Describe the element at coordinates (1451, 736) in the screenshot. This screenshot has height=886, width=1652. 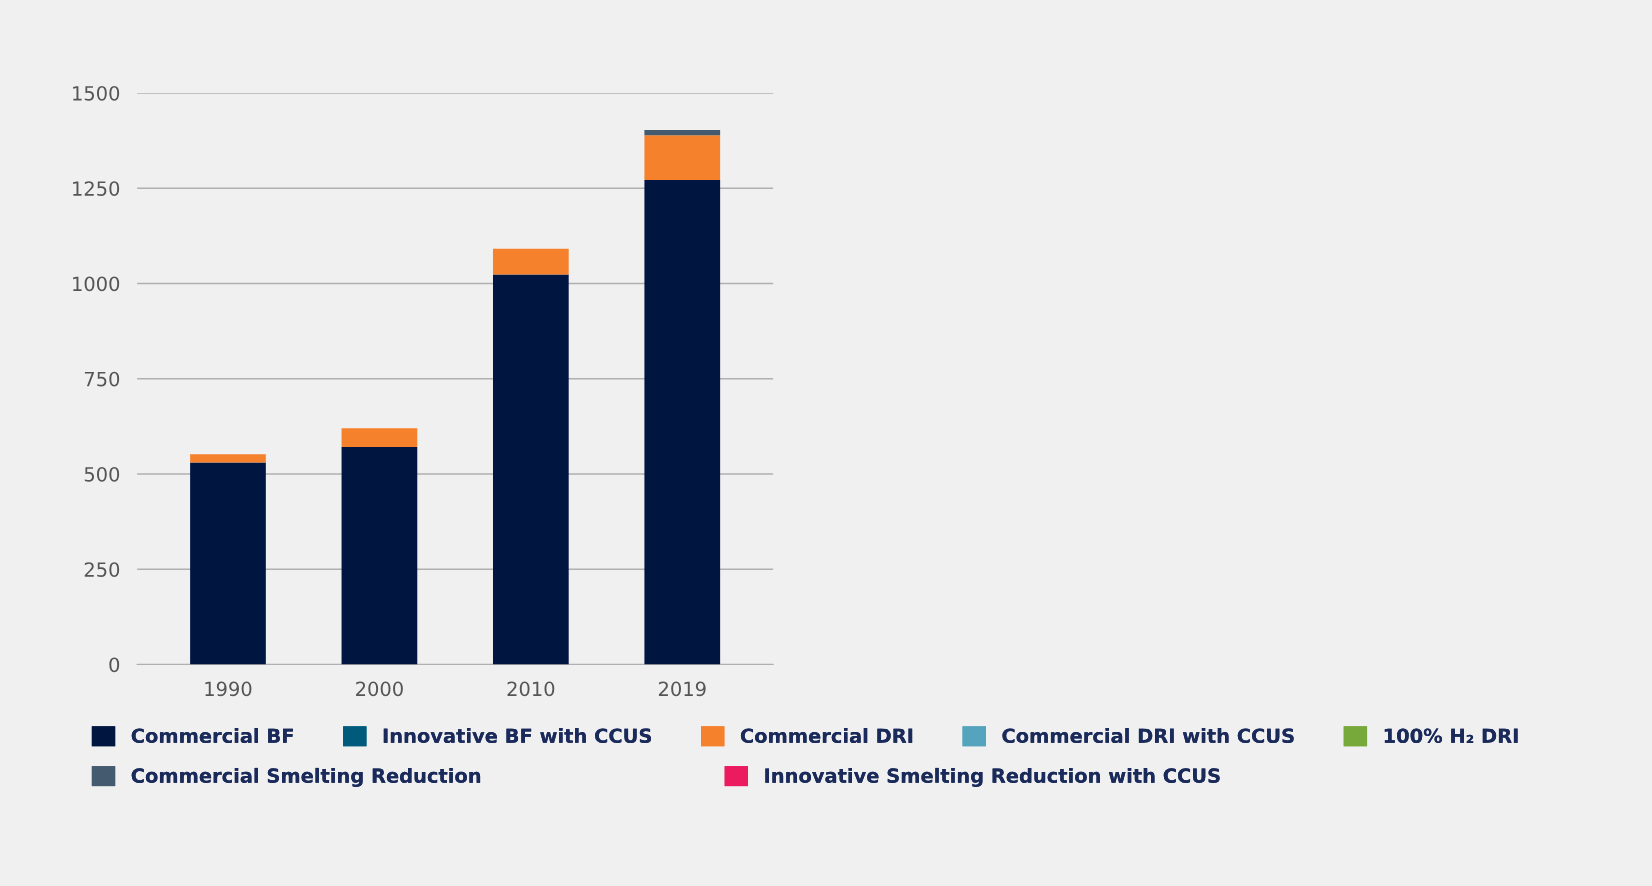
I see `legend-label: 100% H₂ DRI` at that location.